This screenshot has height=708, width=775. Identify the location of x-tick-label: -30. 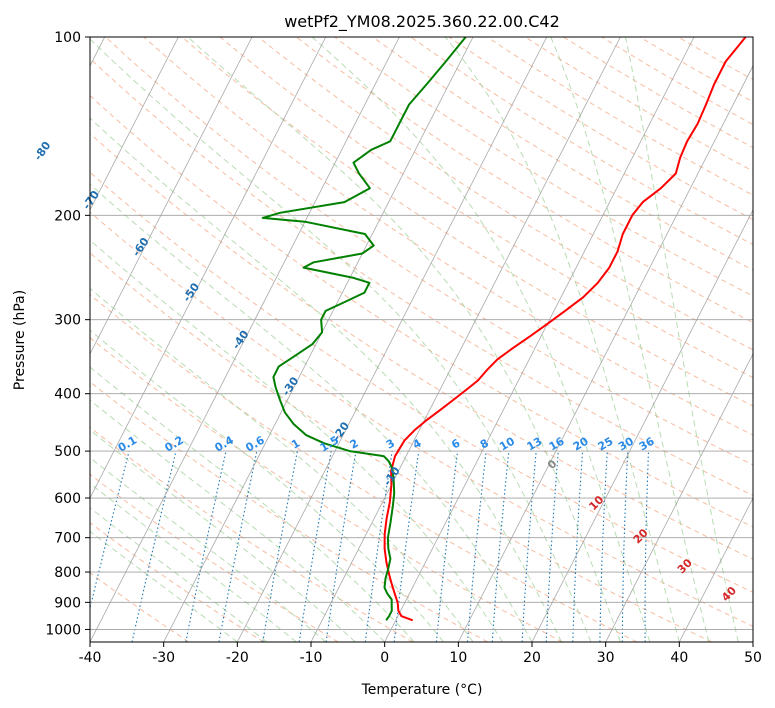
(163, 658).